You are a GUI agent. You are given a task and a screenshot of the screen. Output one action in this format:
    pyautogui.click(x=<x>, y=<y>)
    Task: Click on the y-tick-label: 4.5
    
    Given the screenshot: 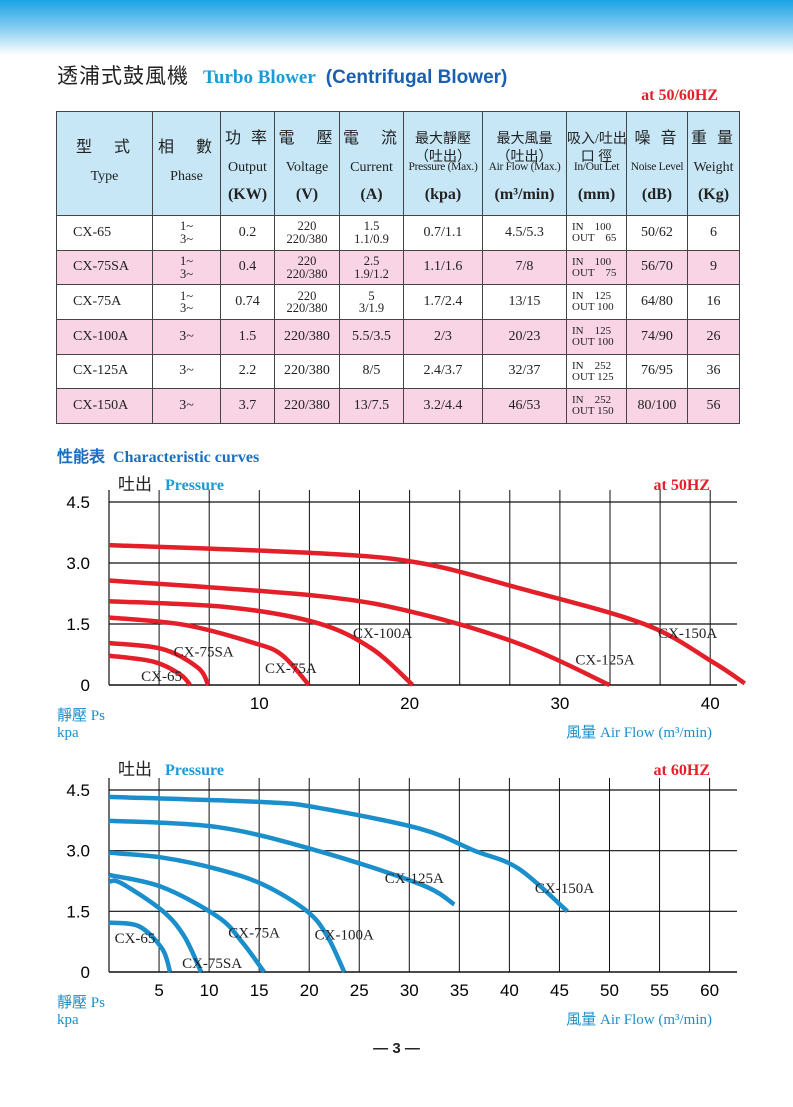 What is the action you would take?
    pyautogui.click(x=78, y=790)
    